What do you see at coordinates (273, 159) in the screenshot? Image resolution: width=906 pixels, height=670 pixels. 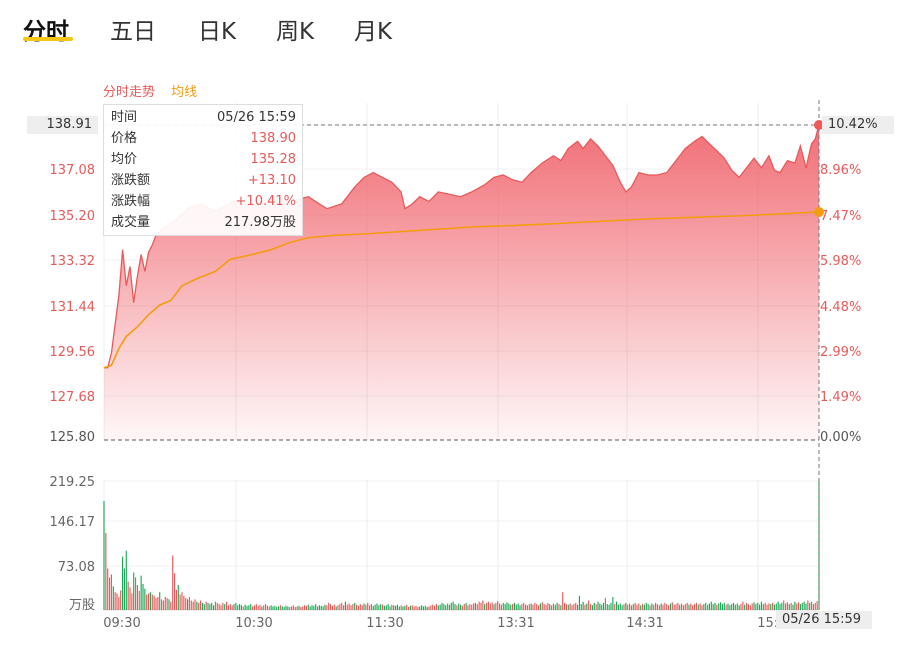 I see `tooltip-value: 135.28` at bounding box center [273, 159].